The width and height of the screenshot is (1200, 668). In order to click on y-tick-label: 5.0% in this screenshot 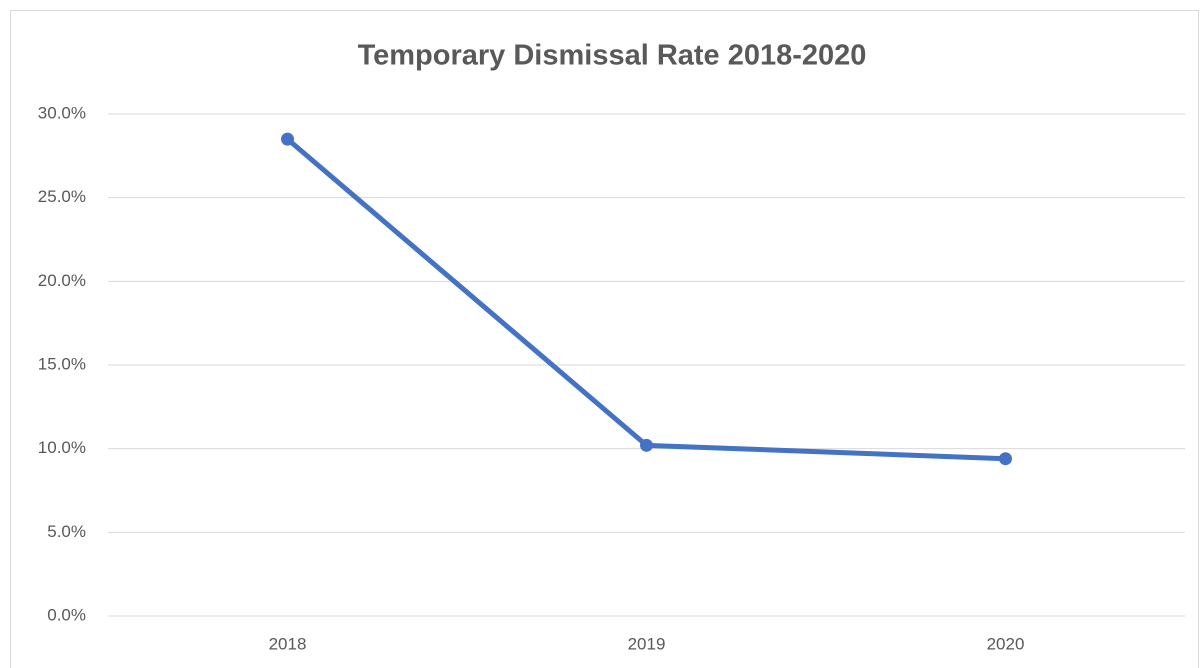, I will do `click(66, 531)`.